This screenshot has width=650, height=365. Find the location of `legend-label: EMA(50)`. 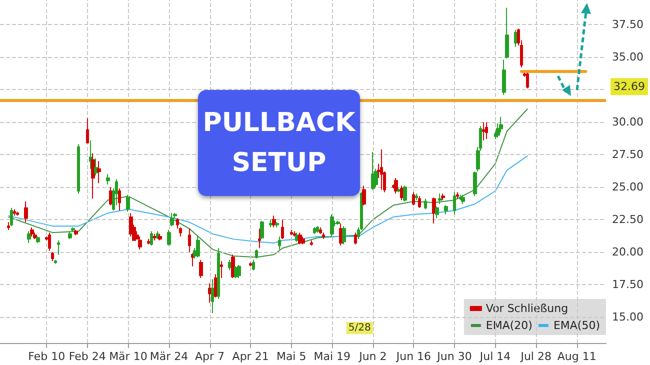

legend-label: EMA(50) is located at coordinates (576, 325).